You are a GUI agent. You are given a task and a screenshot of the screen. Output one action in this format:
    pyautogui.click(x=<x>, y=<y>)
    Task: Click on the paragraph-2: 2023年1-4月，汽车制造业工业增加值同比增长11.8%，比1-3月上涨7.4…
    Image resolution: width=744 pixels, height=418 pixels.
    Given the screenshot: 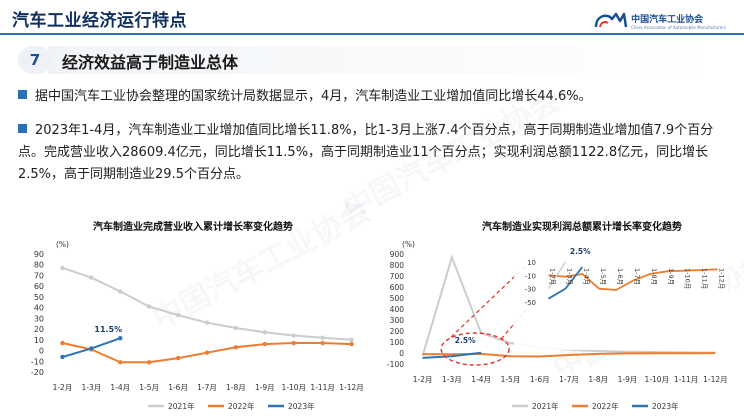 What is the action you would take?
    pyautogui.click(x=371, y=153)
    